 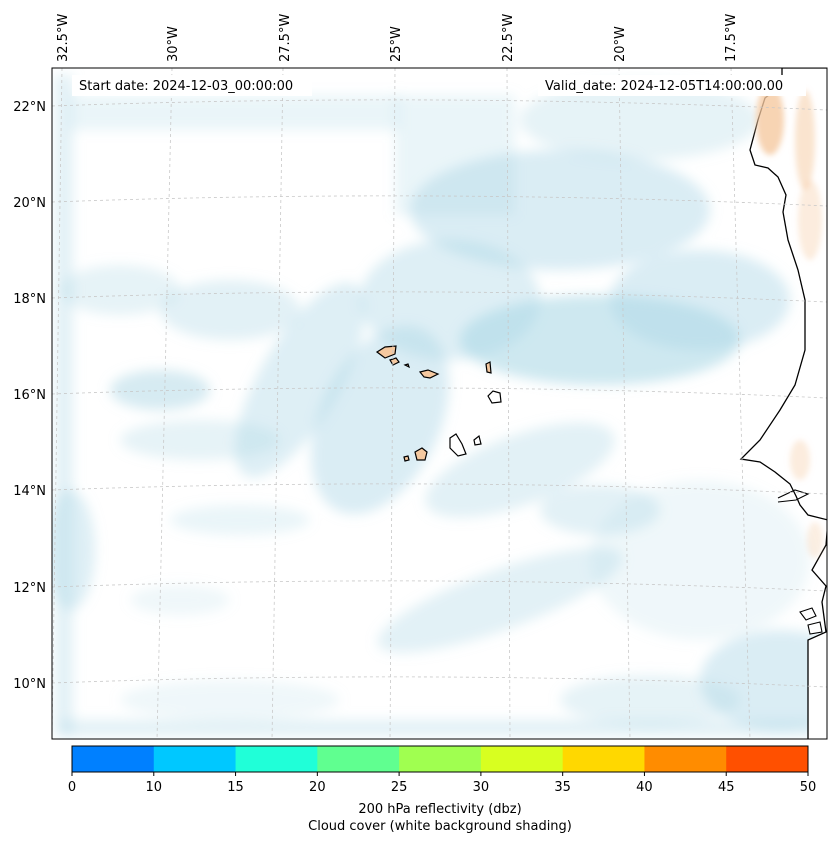 I want to click on colorbar-tick-label: 25, so click(x=399, y=787).